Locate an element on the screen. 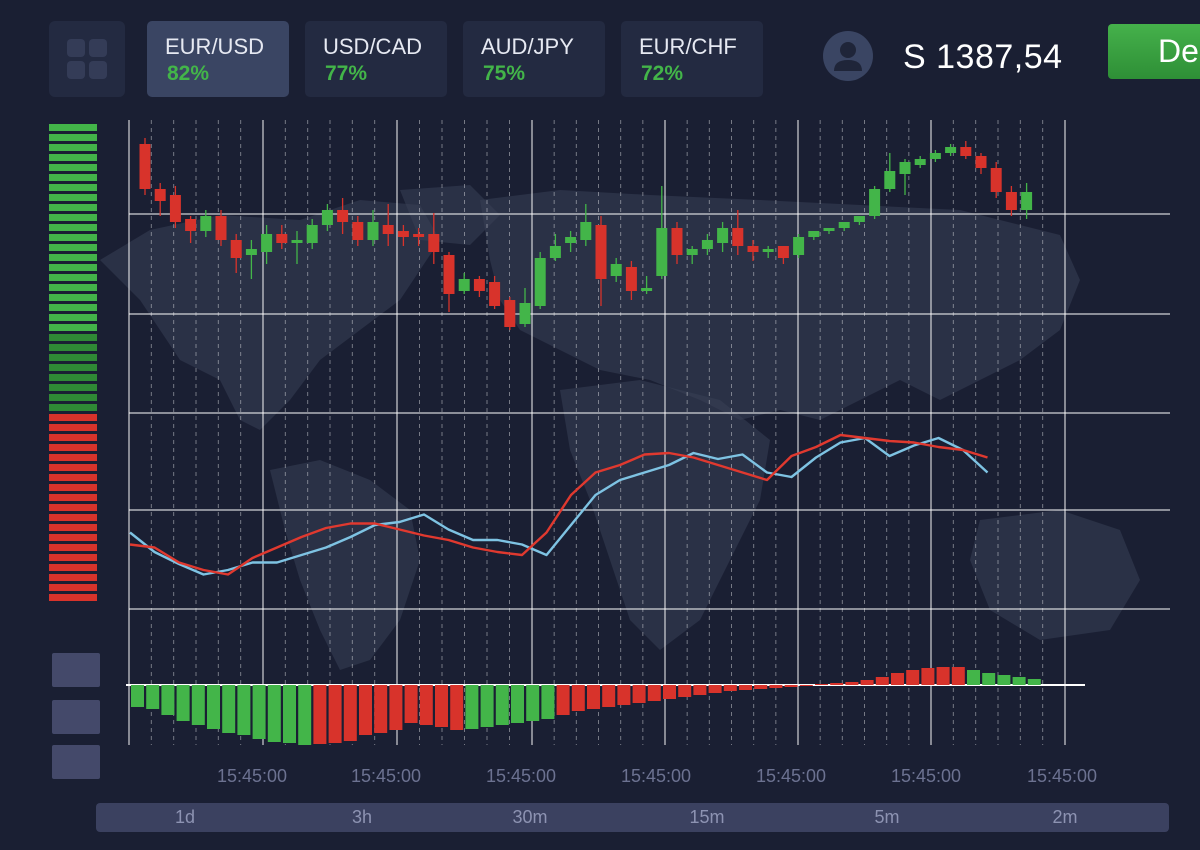 This screenshot has height=850, width=1200. timeframe-5m: 5m is located at coordinates (887, 817).